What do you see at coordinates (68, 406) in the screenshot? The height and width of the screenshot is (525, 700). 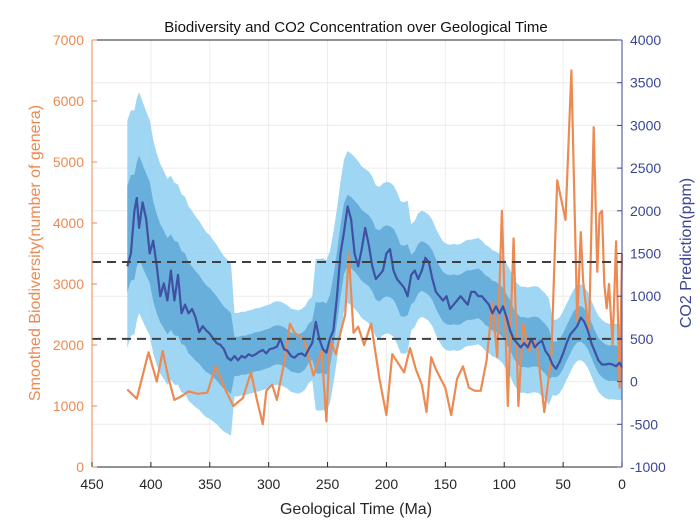 I see `y-left-tick-label: 1000` at bounding box center [68, 406].